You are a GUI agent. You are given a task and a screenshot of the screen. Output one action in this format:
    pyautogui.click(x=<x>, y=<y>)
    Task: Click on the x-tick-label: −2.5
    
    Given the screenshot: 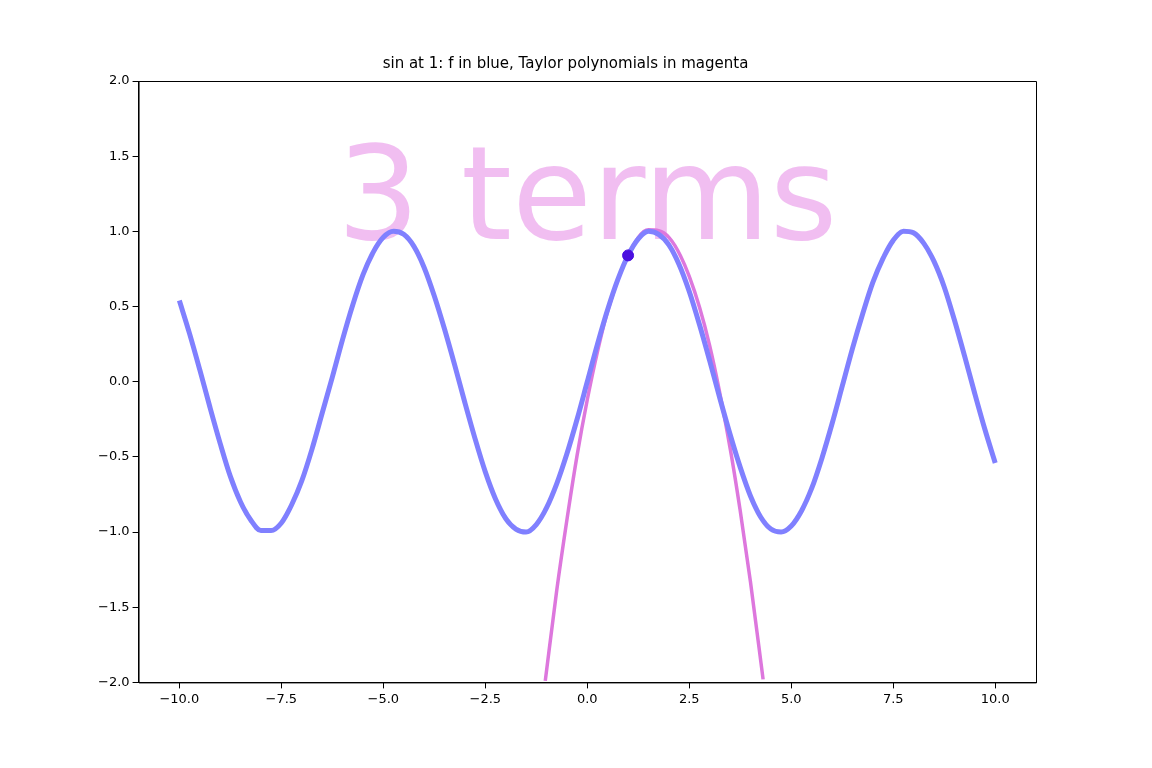 What is the action you would take?
    pyautogui.click(x=485, y=698)
    